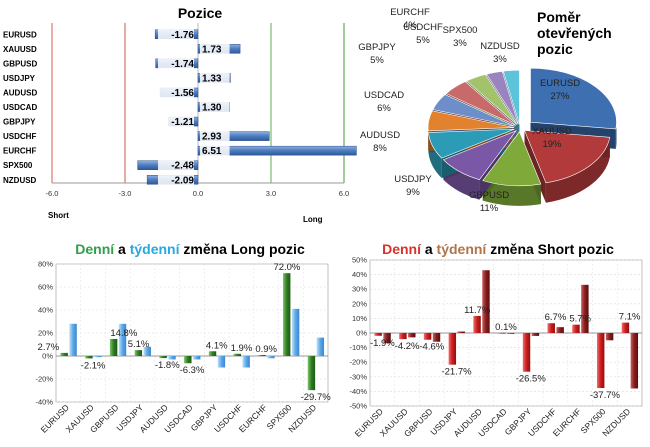 The width and height of the screenshot is (650, 447). Describe the element at coordinates (489, 208) in the screenshot. I see `pie-slice-label: 11%` at that location.